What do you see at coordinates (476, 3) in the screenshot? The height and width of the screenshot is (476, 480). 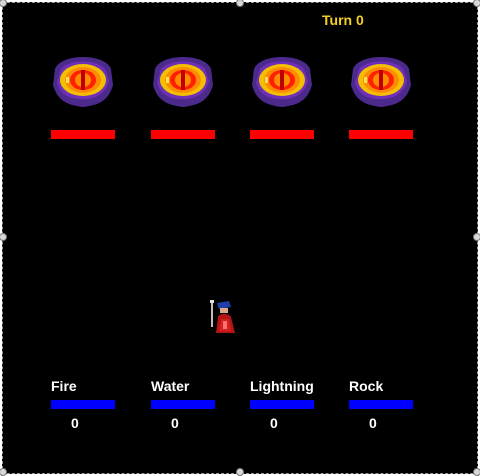 I see `resize-handle-top-right` at bounding box center [476, 3].